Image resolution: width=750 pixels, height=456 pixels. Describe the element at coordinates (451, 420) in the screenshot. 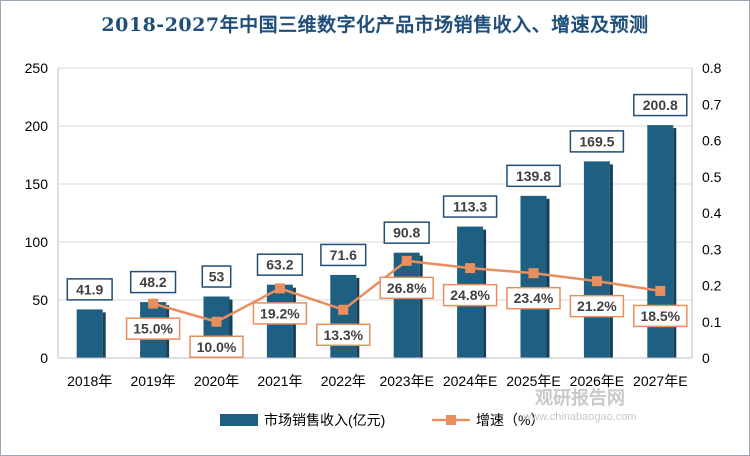

I see `legend-swatch-marker` at that location.